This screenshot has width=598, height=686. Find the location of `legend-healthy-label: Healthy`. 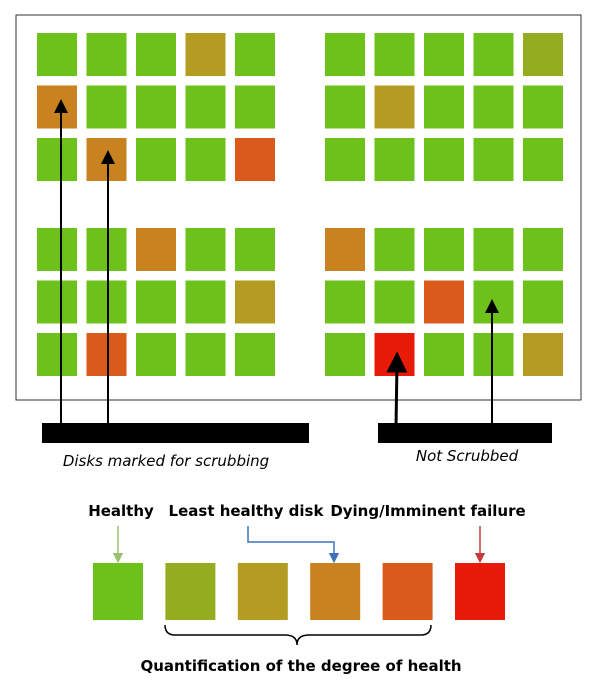

legend-healthy-label: Healthy is located at coordinates (121, 511).